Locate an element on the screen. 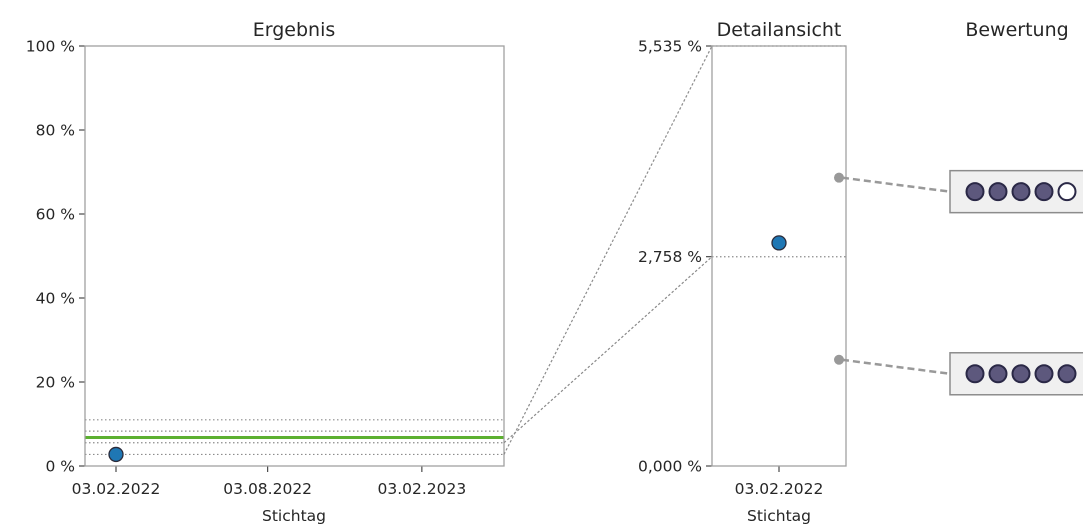 The image size is (1083, 525). detail-points is located at coordinates (779, 243).